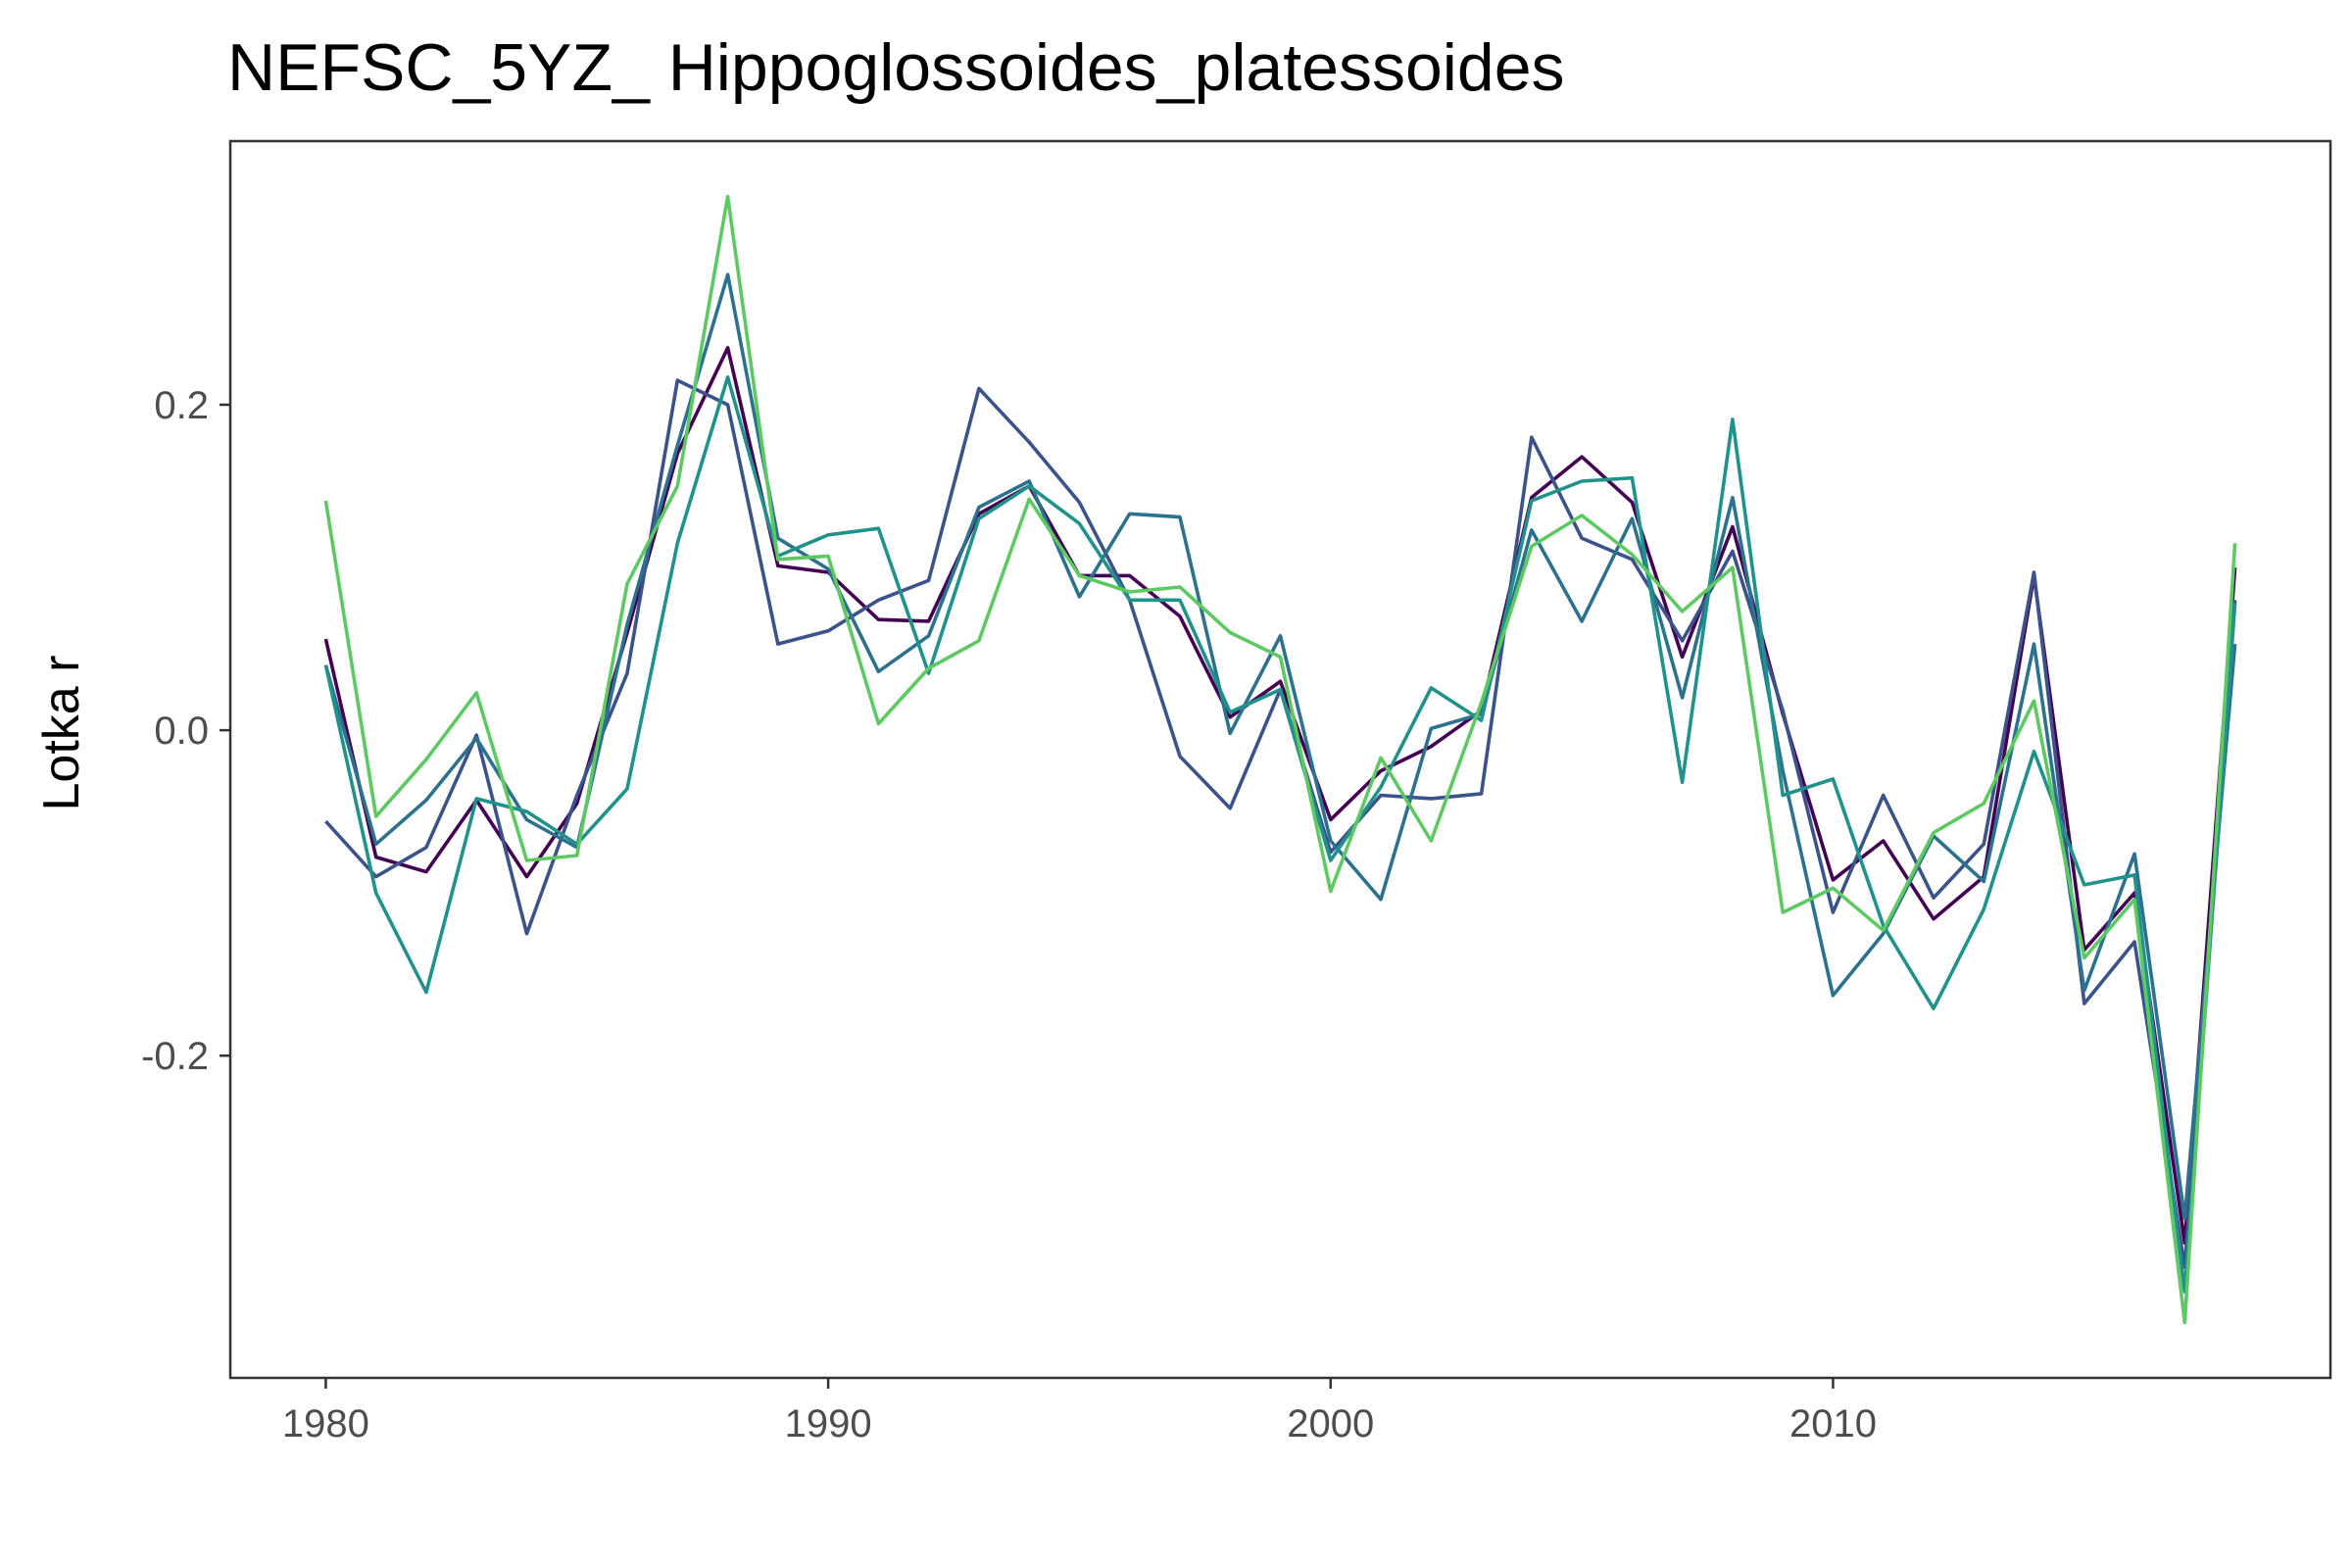  Describe the element at coordinates (896, 67) in the screenshot. I see `chart-title: NEFSC_5YZ_ Hippoglossoides_platessoides` at that location.